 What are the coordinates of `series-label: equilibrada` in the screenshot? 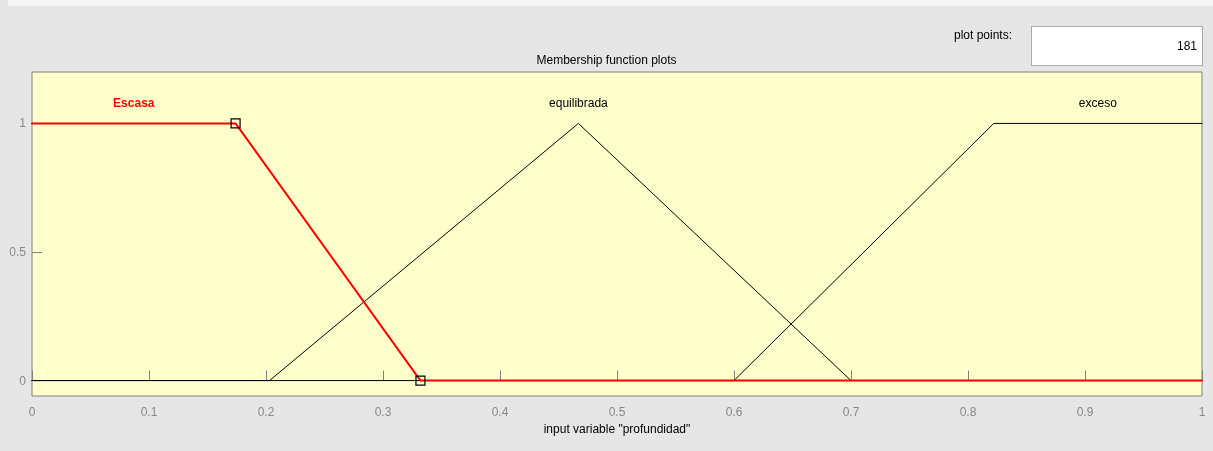 It's located at (579, 103).